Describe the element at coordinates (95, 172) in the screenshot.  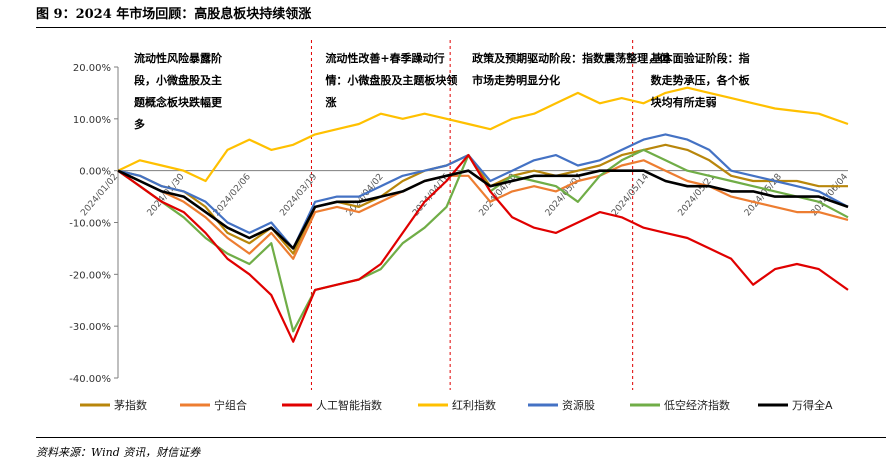
I see `y-tick-label: 0.00%` at that location.